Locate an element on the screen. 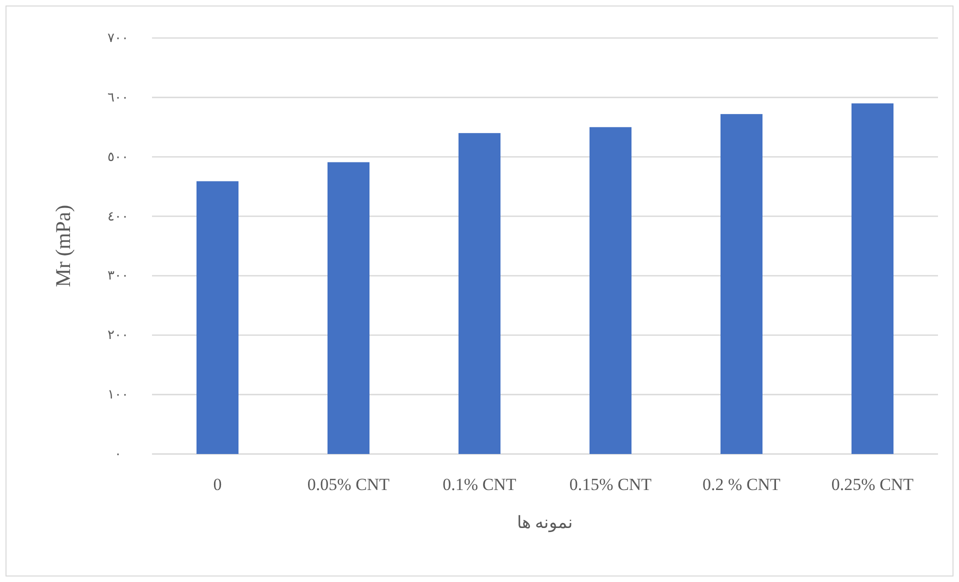 The image size is (959, 582). y-tick-label: ٣٠٠ is located at coordinates (118, 275).